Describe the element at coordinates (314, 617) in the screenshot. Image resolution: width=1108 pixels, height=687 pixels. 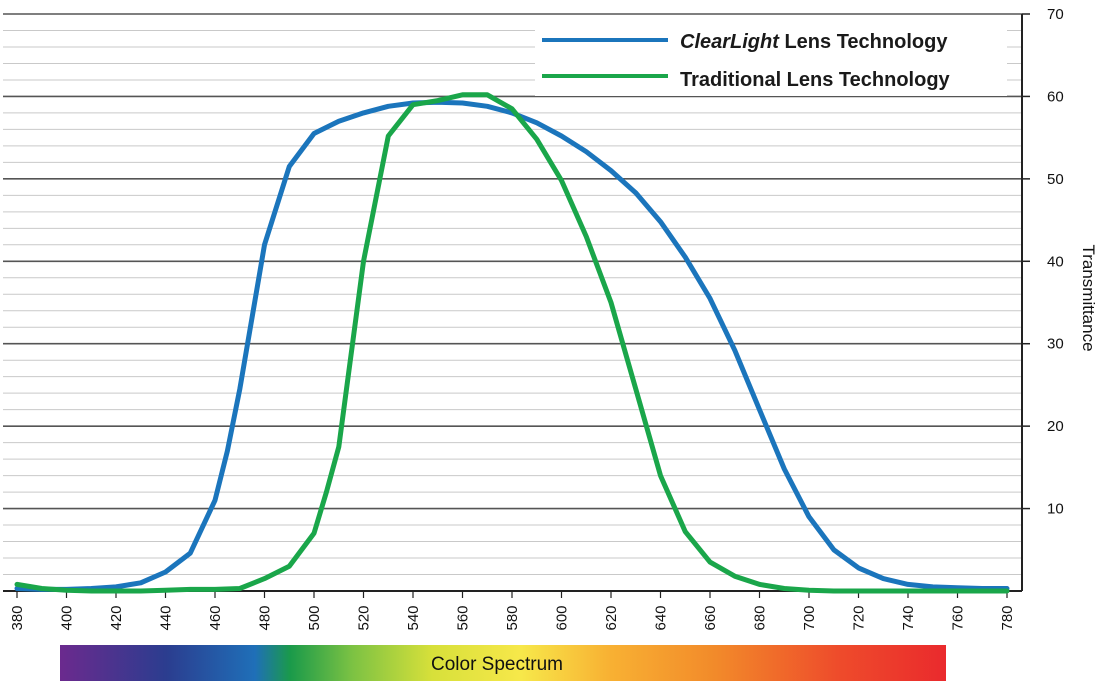
I see `x-tick-label: 500` at that location.